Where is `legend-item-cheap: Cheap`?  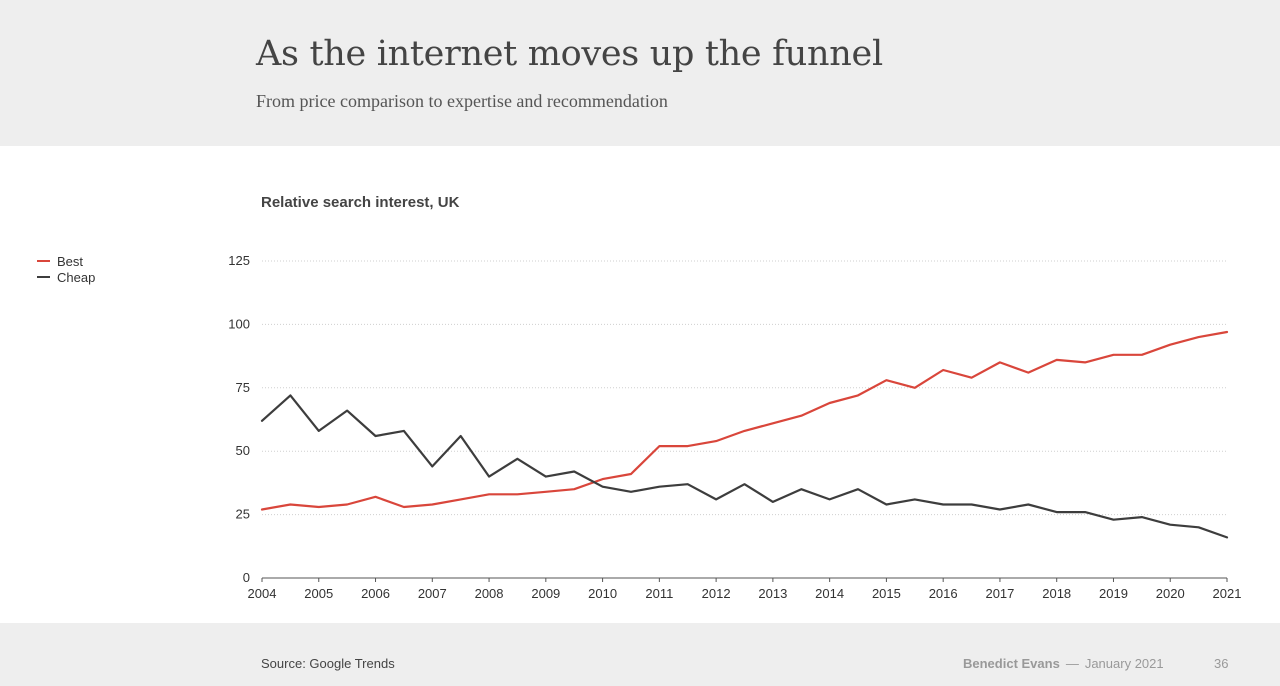 legend-item-cheap: Cheap is located at coordinates (66, 277).